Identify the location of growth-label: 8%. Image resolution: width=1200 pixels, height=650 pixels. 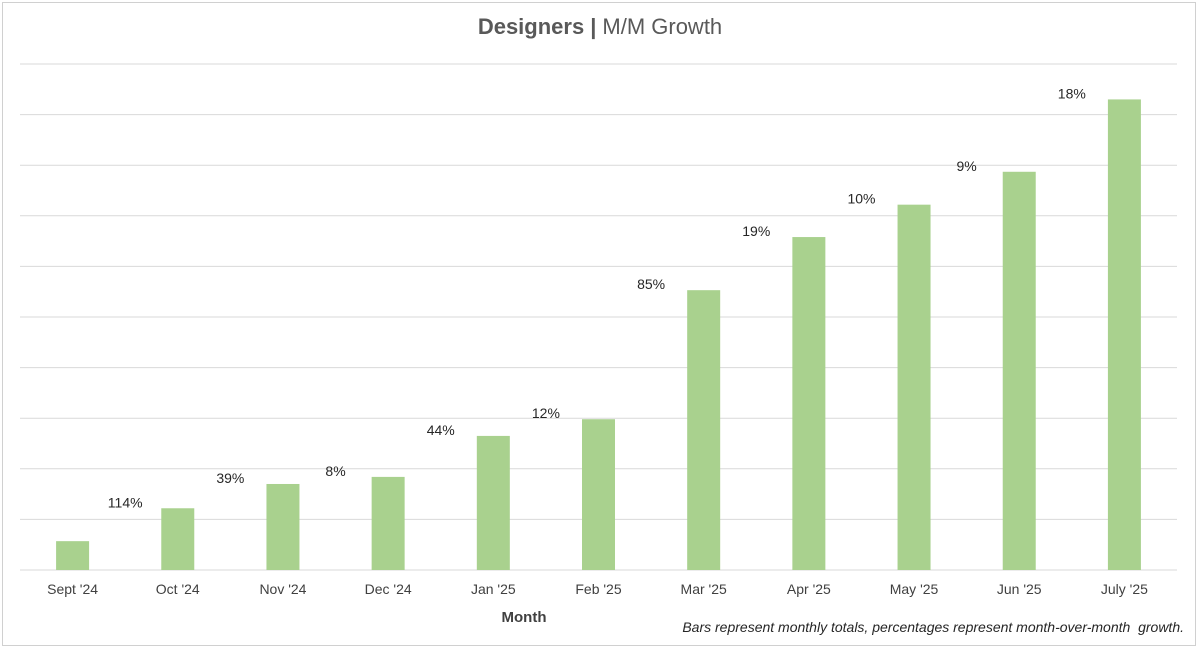
(335, 471).